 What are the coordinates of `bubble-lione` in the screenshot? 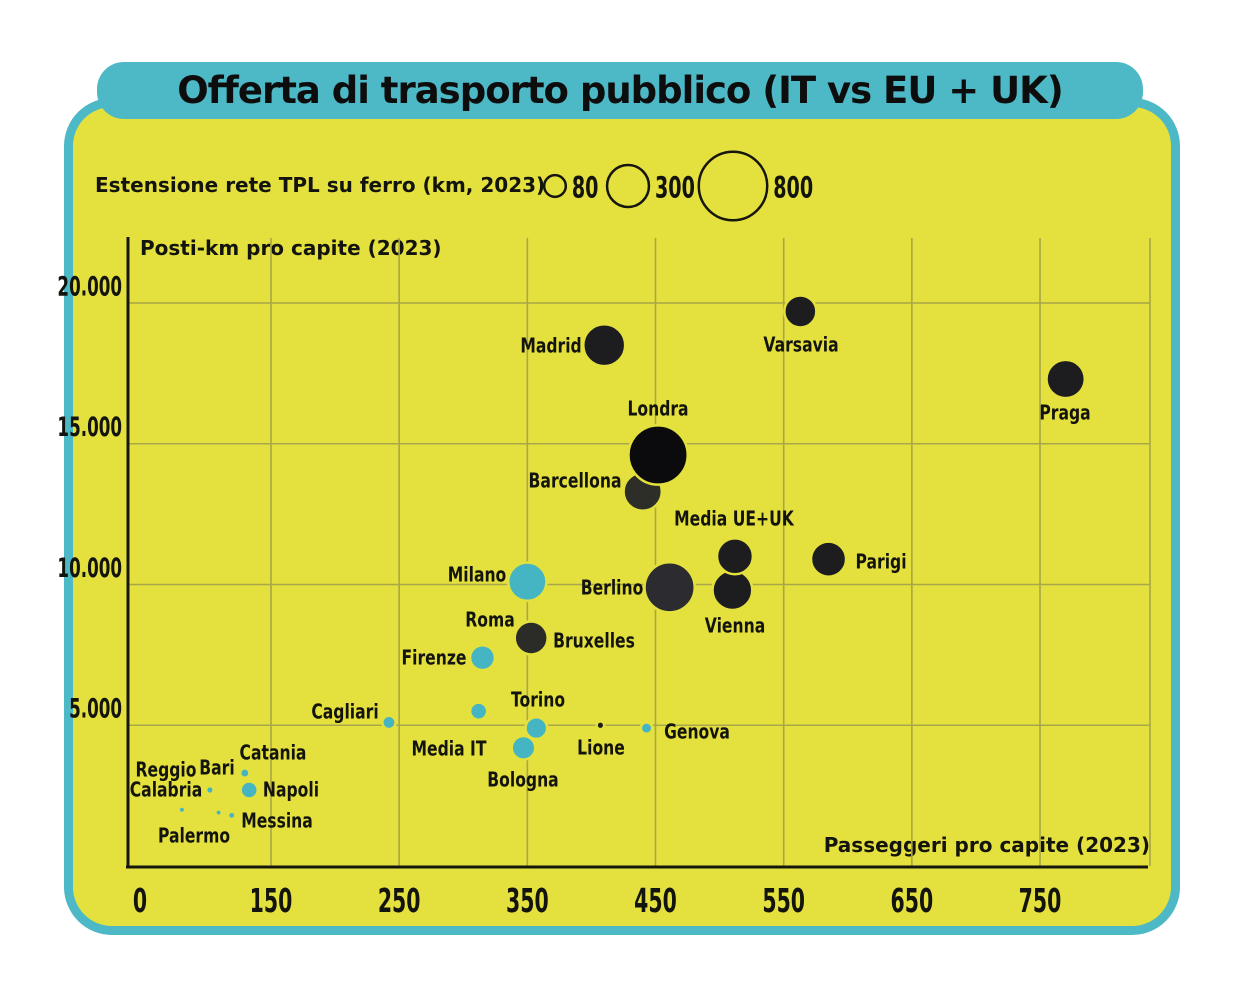 It's located at (600, 725).